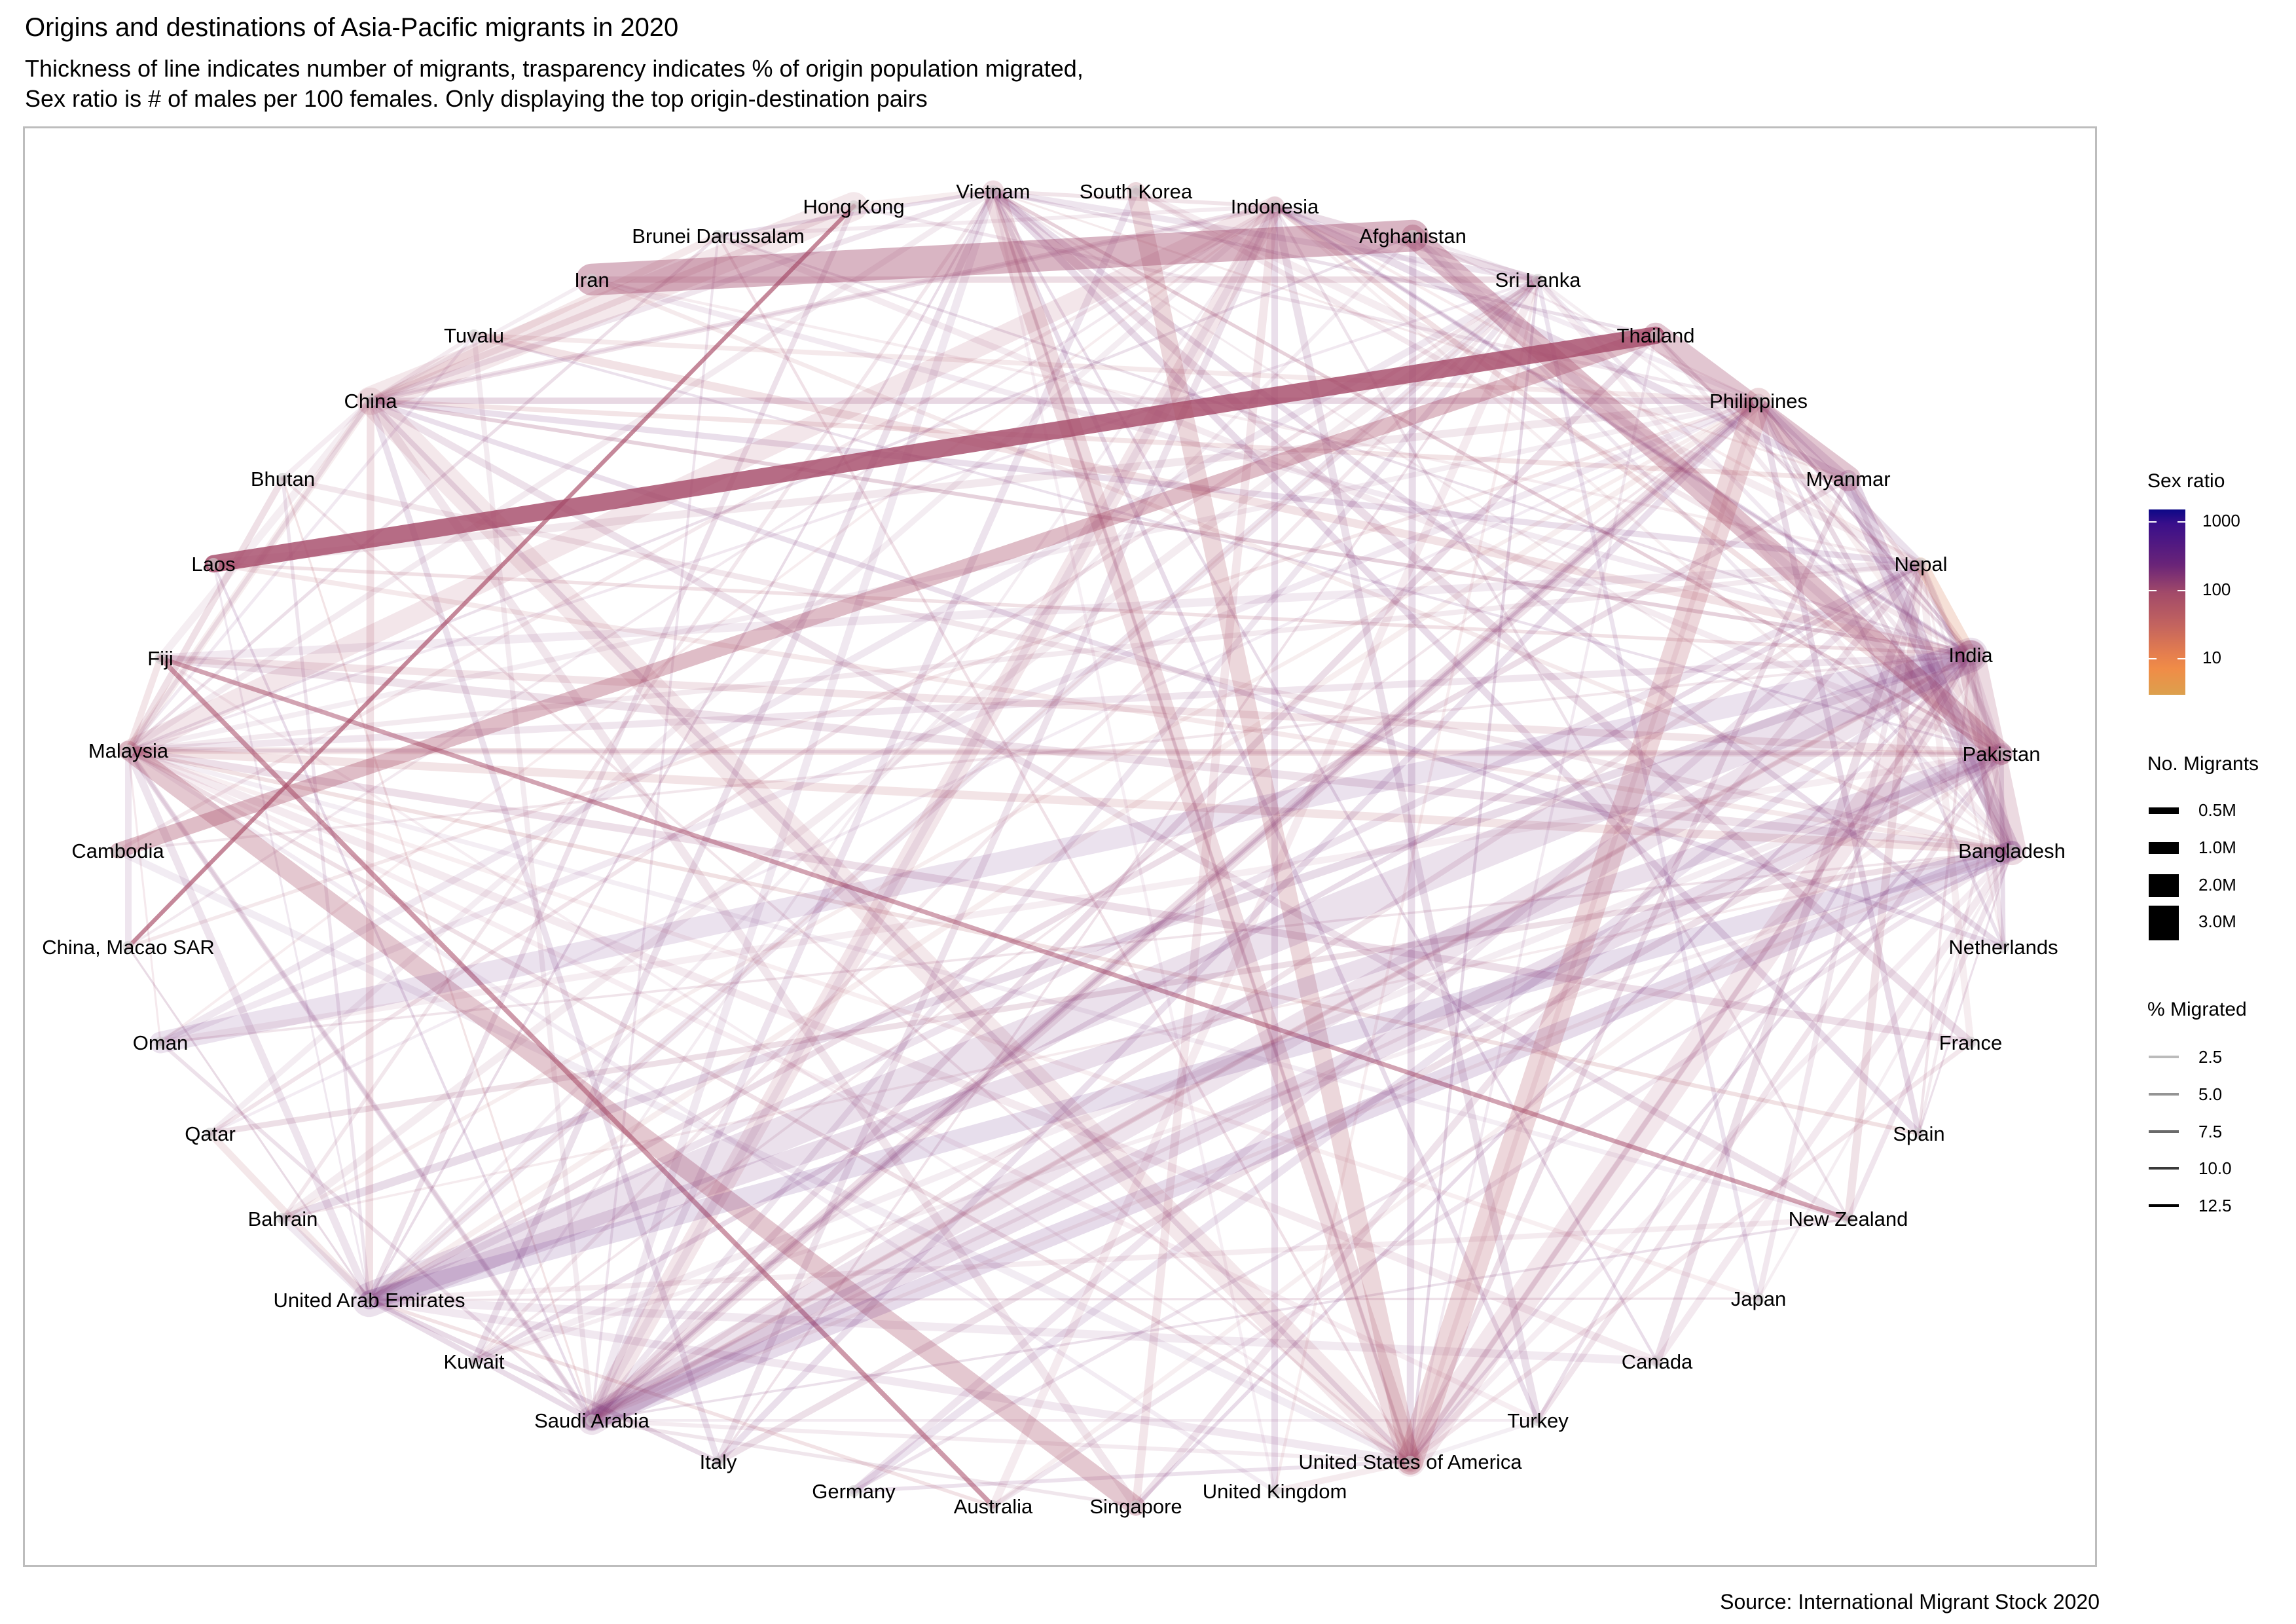  What do you see at coordinates (2012, 851) in the screenshot?
I see `node-label-bangladesh: Bangladesh` at bounding box center [2012, 851].